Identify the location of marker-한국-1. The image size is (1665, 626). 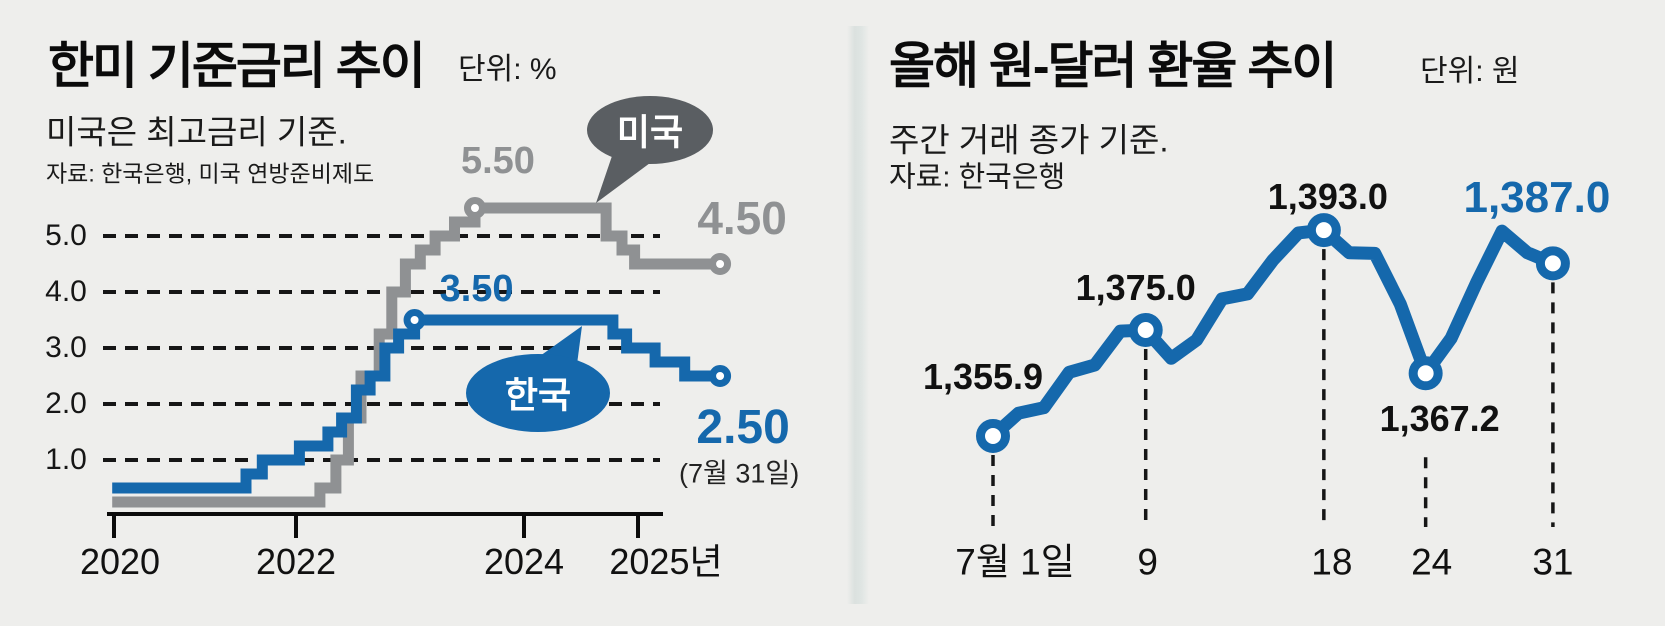
(720, 376).